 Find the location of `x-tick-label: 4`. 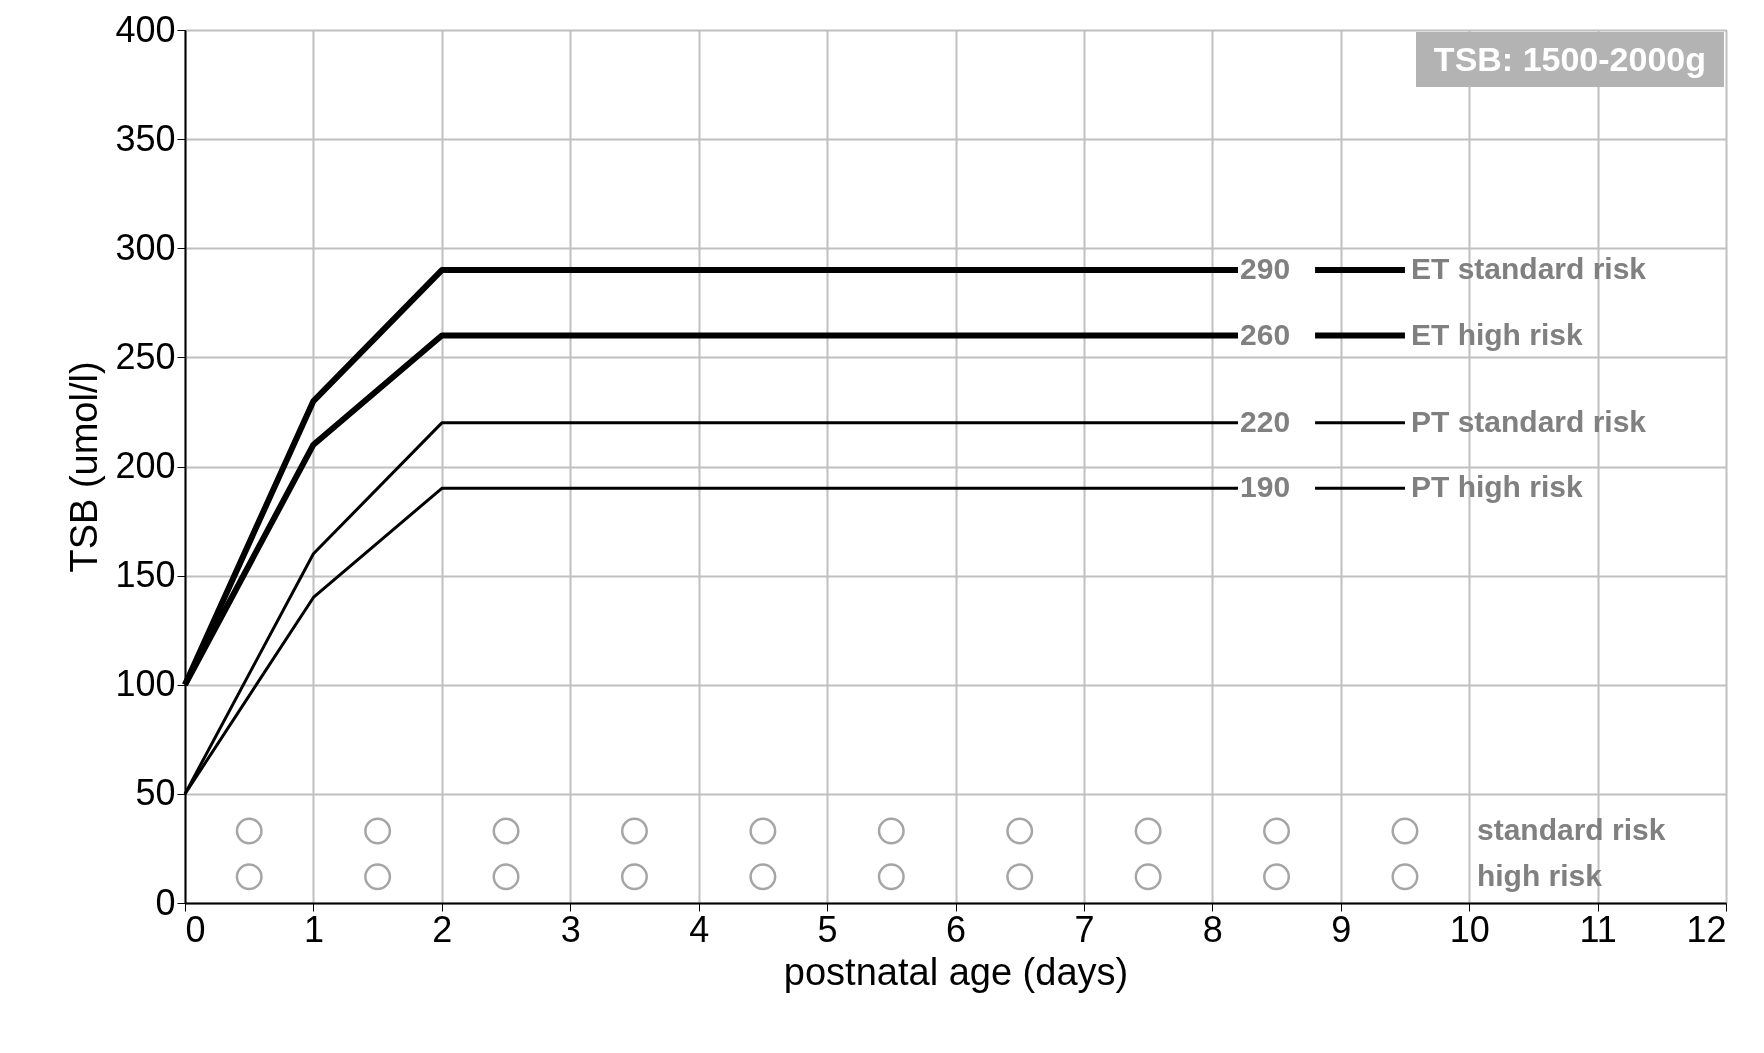

x-tick-label: 4 is located at coordinates (699, 929).